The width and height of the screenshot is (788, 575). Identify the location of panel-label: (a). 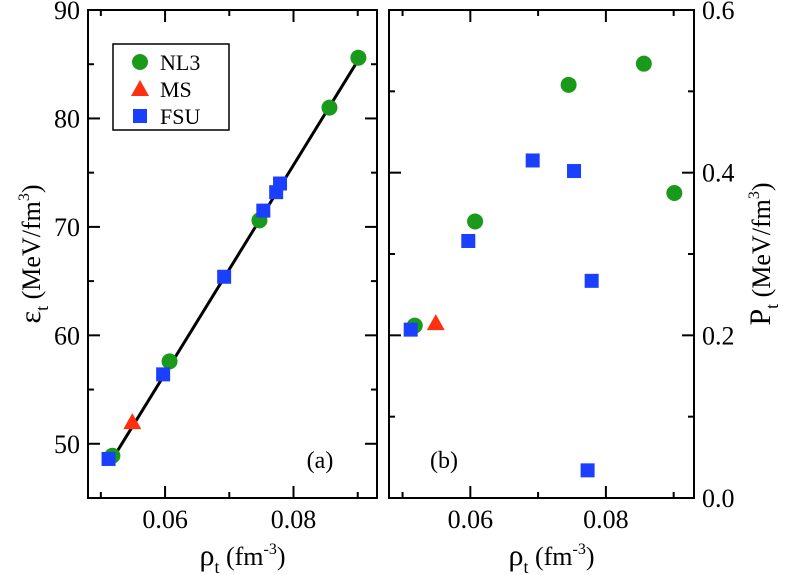
(320, 461).